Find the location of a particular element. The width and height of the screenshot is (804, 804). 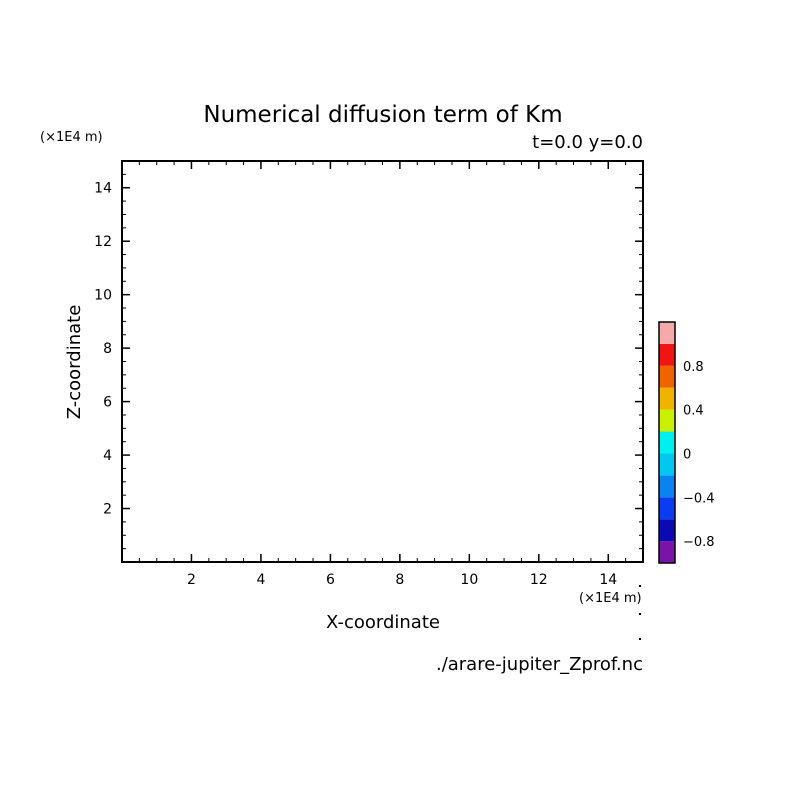

x-tick-label: 6 is located at coordinates (330, 580).